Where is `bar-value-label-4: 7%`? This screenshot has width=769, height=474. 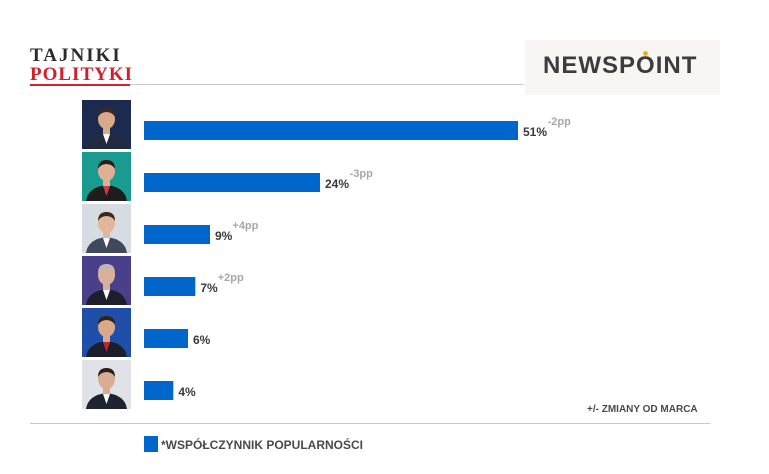
bar-value-label-4: 7% is located at coordinates (209, 288).